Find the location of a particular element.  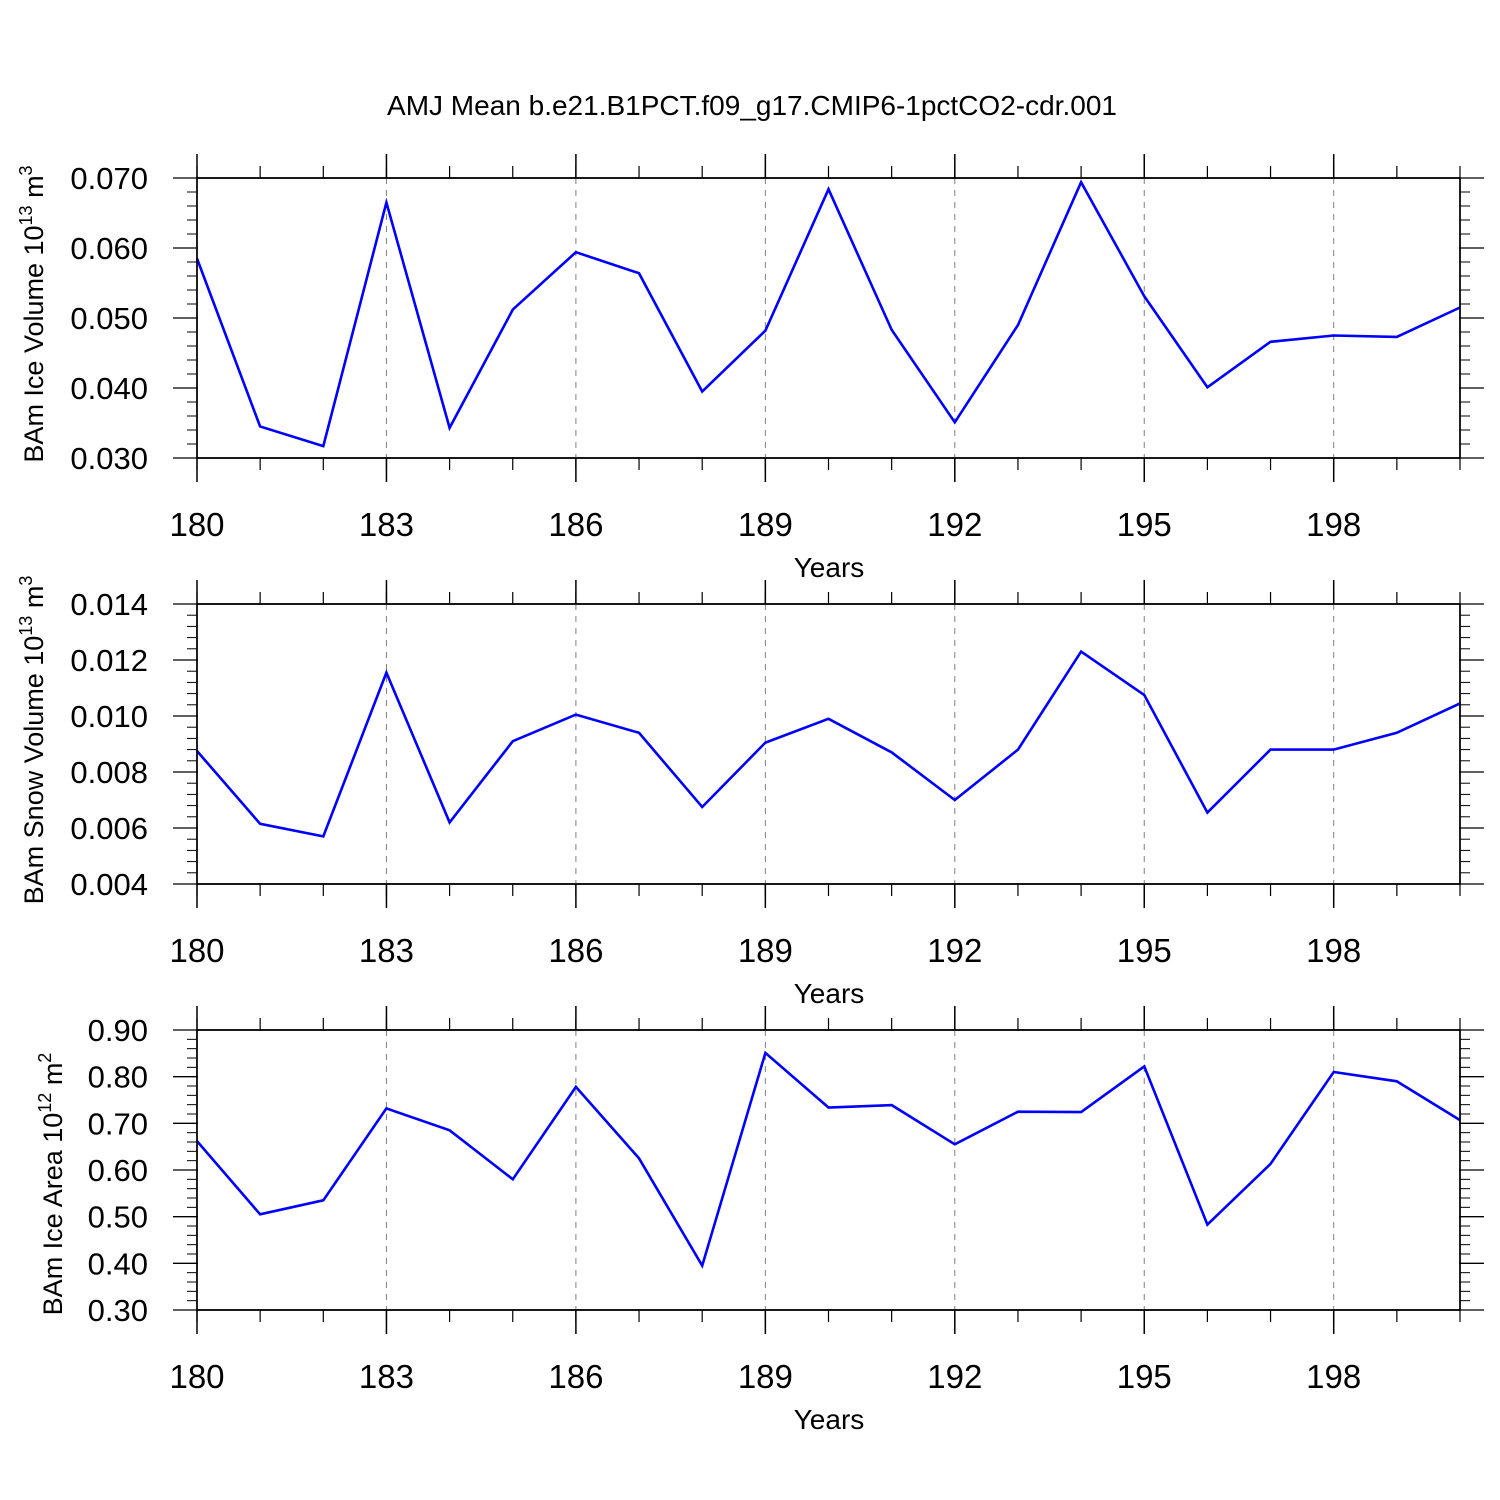

y-tick-label: 0.50 is located at coordinates (118, 1217).